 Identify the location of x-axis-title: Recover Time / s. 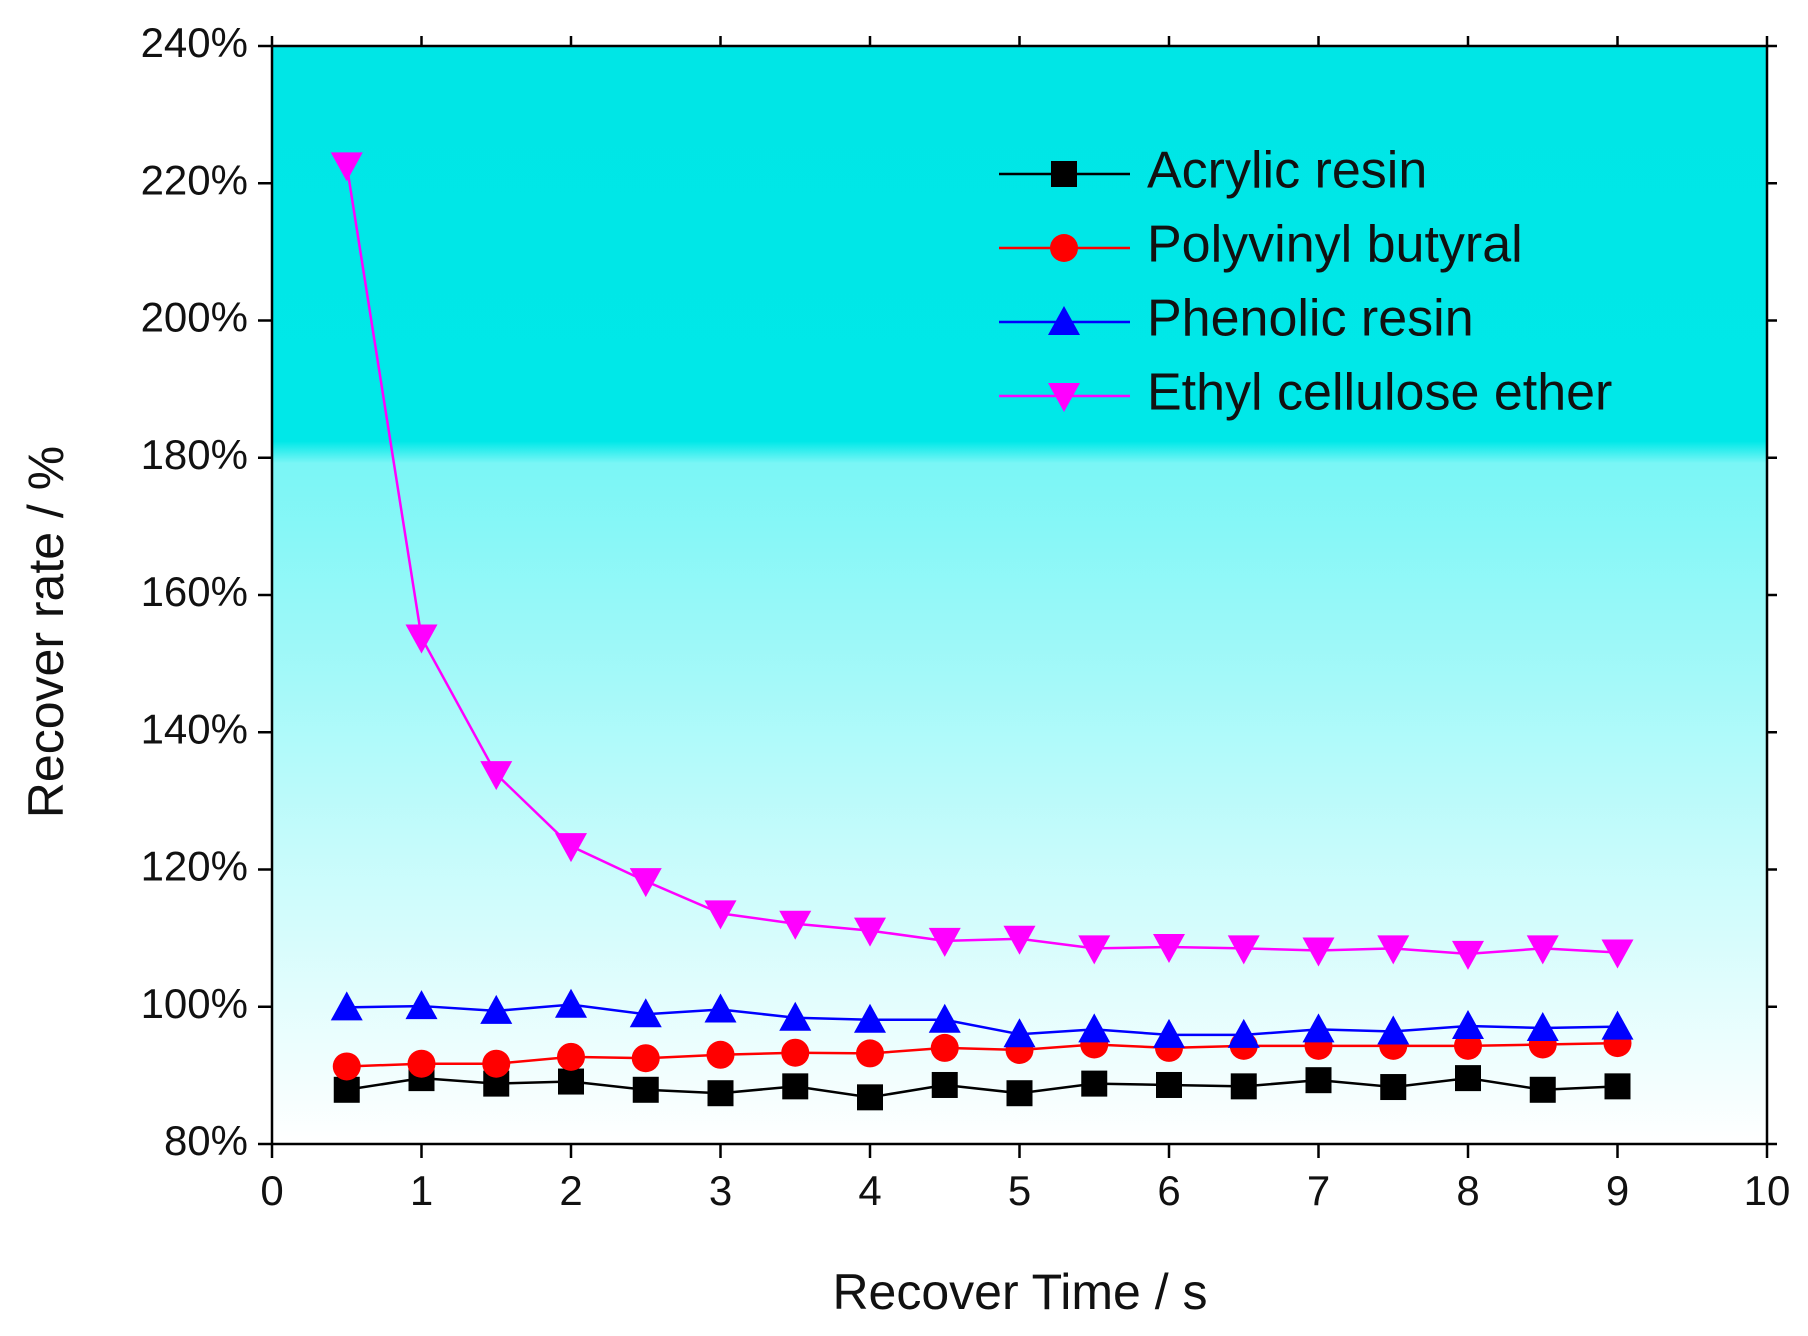
(1019, 1292).